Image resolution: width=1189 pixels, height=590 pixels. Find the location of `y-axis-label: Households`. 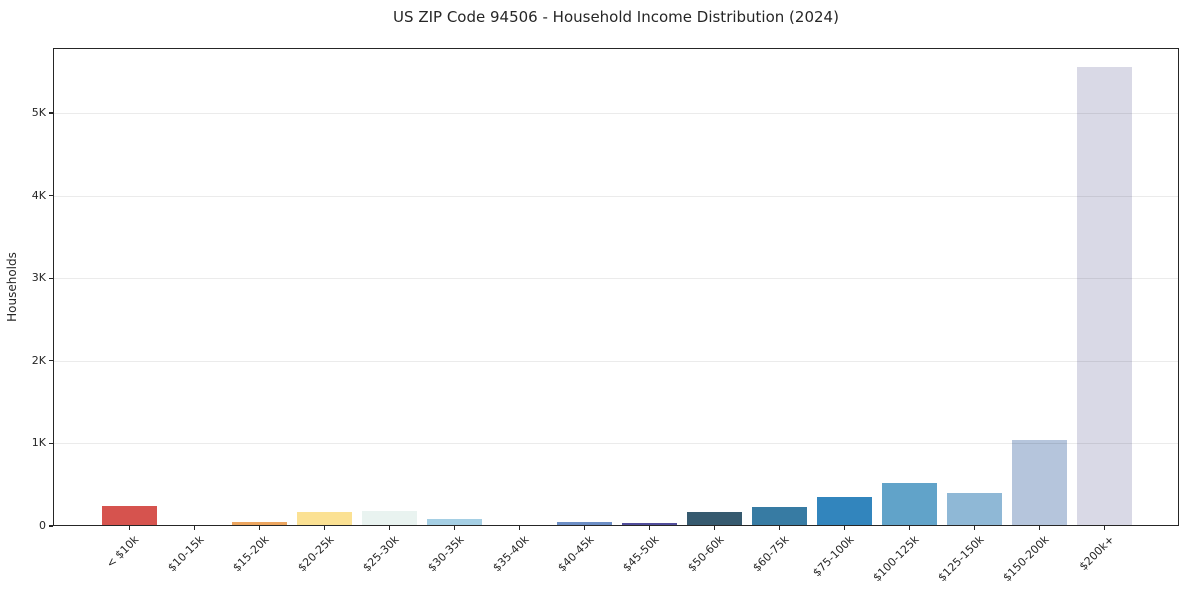

y-axis-label: Households is located at coordinates (12, 287).